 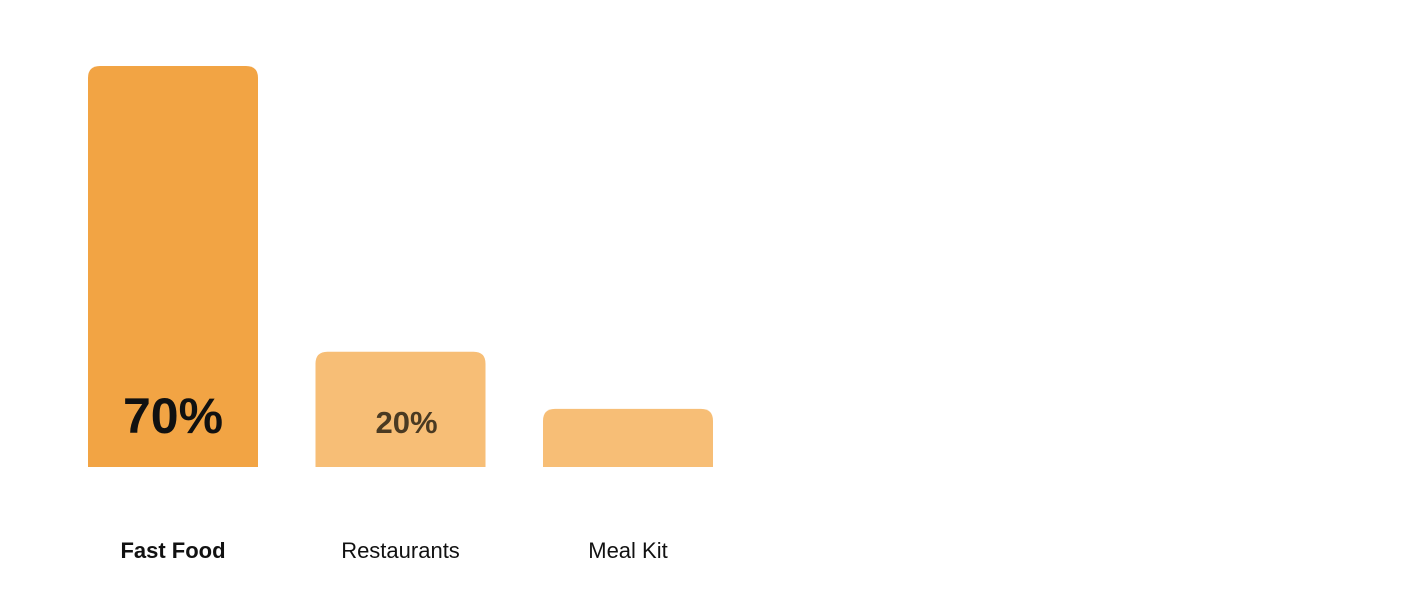 What do you see at coordinates (172, 550) in the screenshot?
I see `category-label-fast-food: Fast Food` at bounding box center [172, 550].